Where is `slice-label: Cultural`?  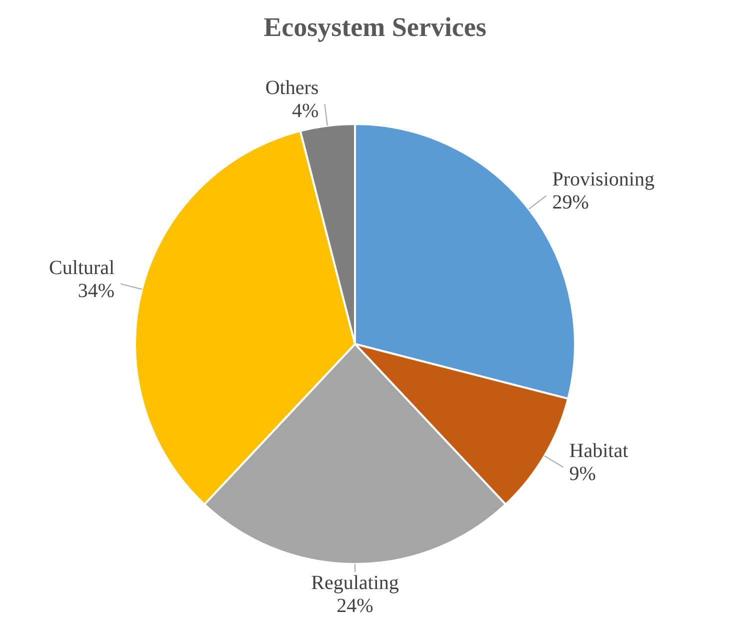
slice-label: Cultural is located at coordinates (82, 267).